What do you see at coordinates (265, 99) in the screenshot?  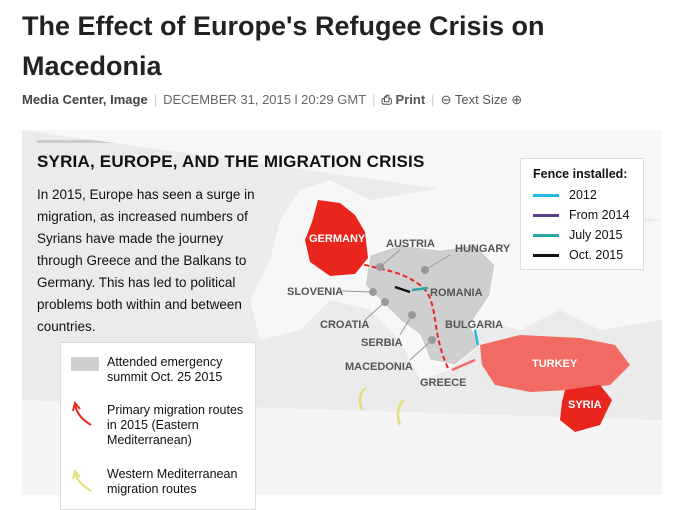 I see `date: DECEMBER 31, 2015 l 20:29 GMT` at bounding box center [265, 99].